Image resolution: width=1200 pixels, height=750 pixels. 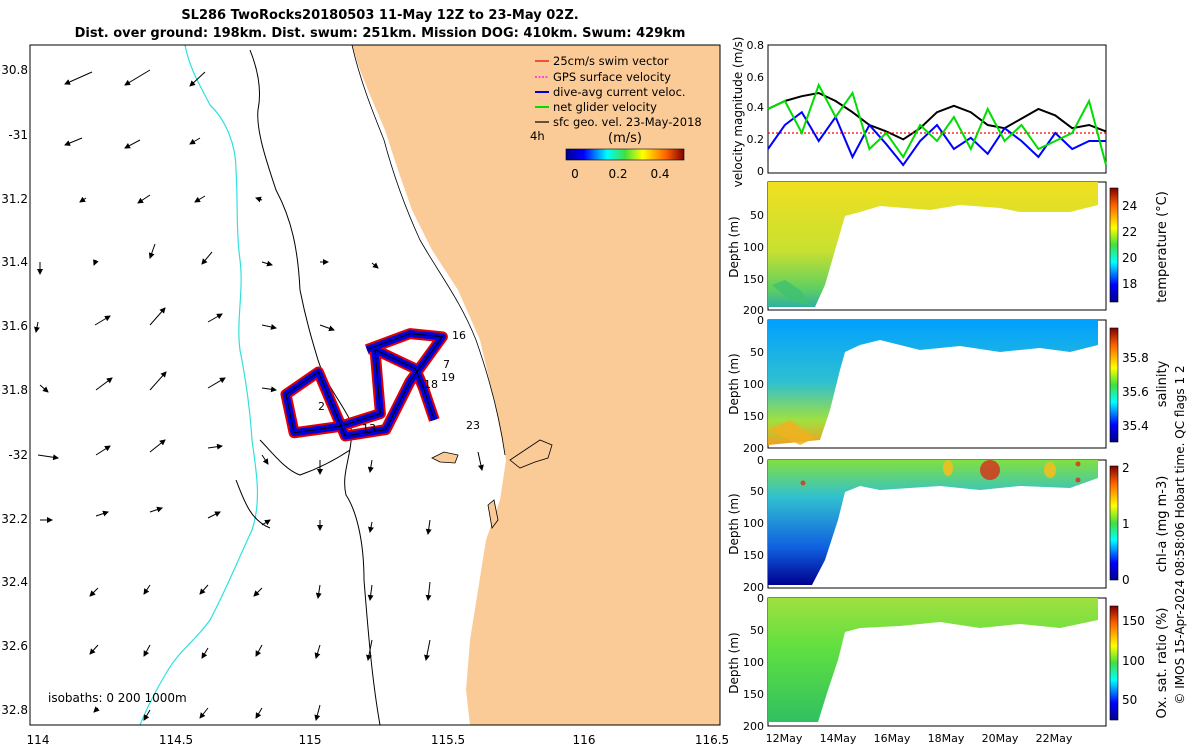 I want to click on cb-label: salinity, so click(x=1162, y=383).